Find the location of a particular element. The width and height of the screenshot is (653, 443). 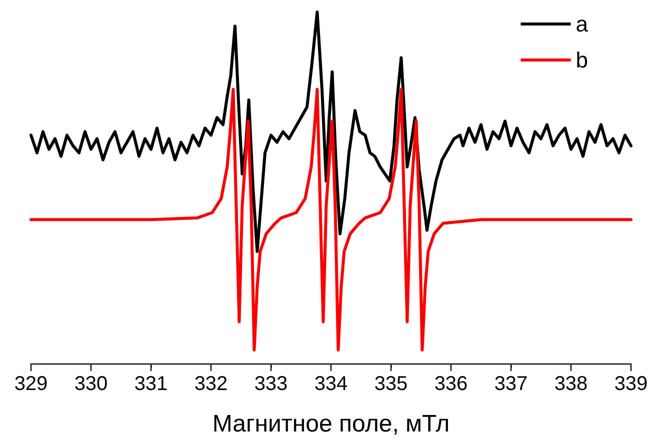

x-tick-label: 335 is located at coordinates (391, 384).